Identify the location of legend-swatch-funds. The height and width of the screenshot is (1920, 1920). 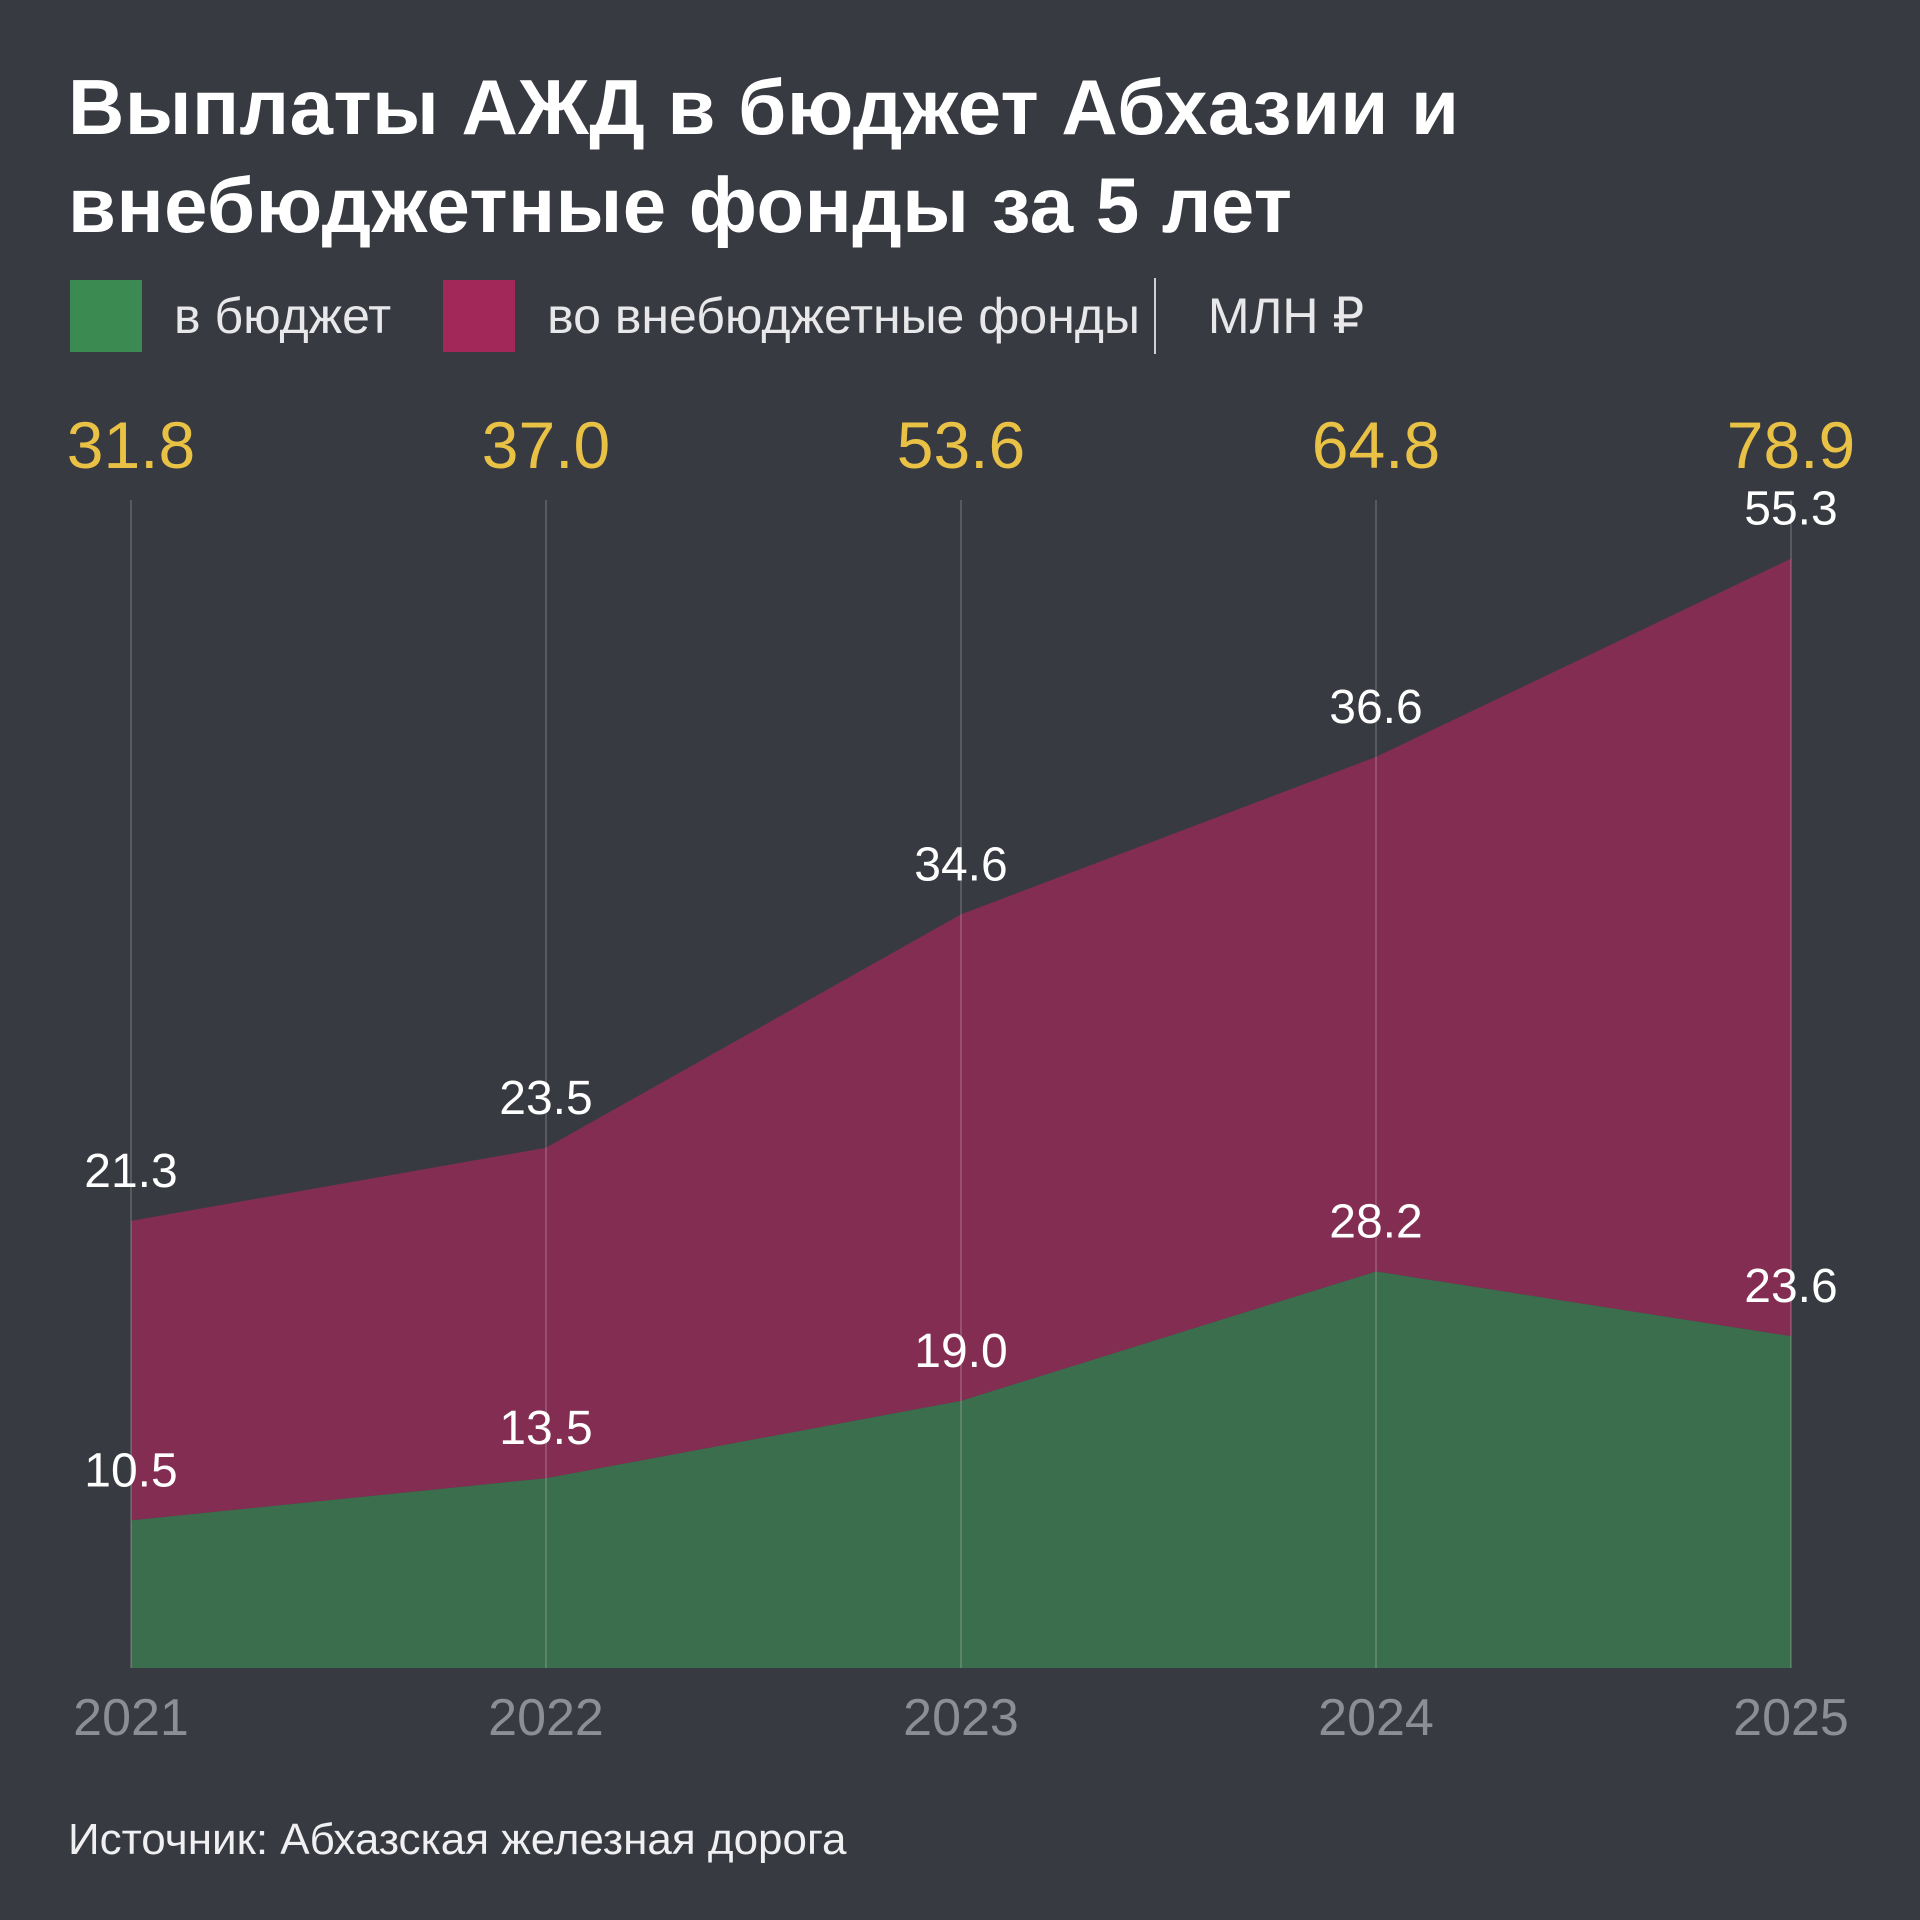
(479, 316).